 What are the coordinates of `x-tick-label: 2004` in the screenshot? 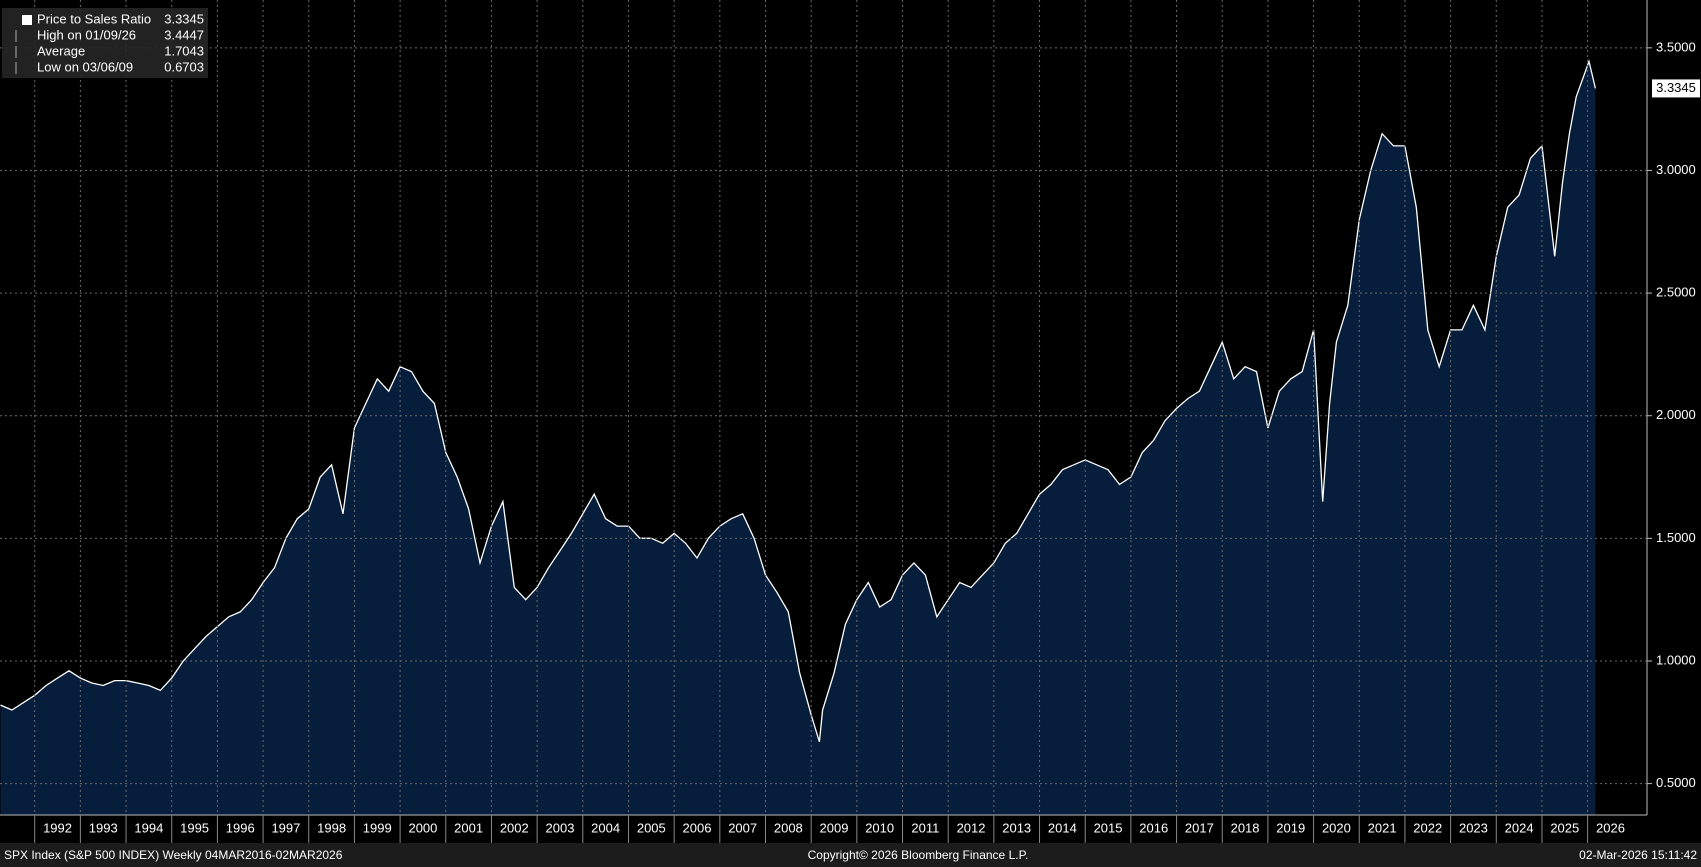 It's located at (605, 827).